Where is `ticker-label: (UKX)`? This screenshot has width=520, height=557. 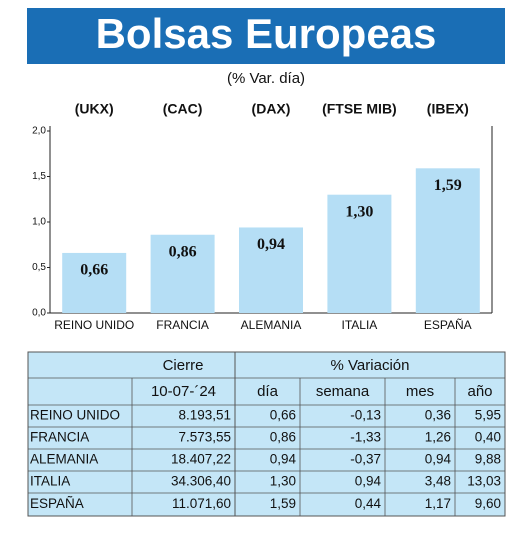 ticker-label: (UKX) is located at coordinates (94, 109).